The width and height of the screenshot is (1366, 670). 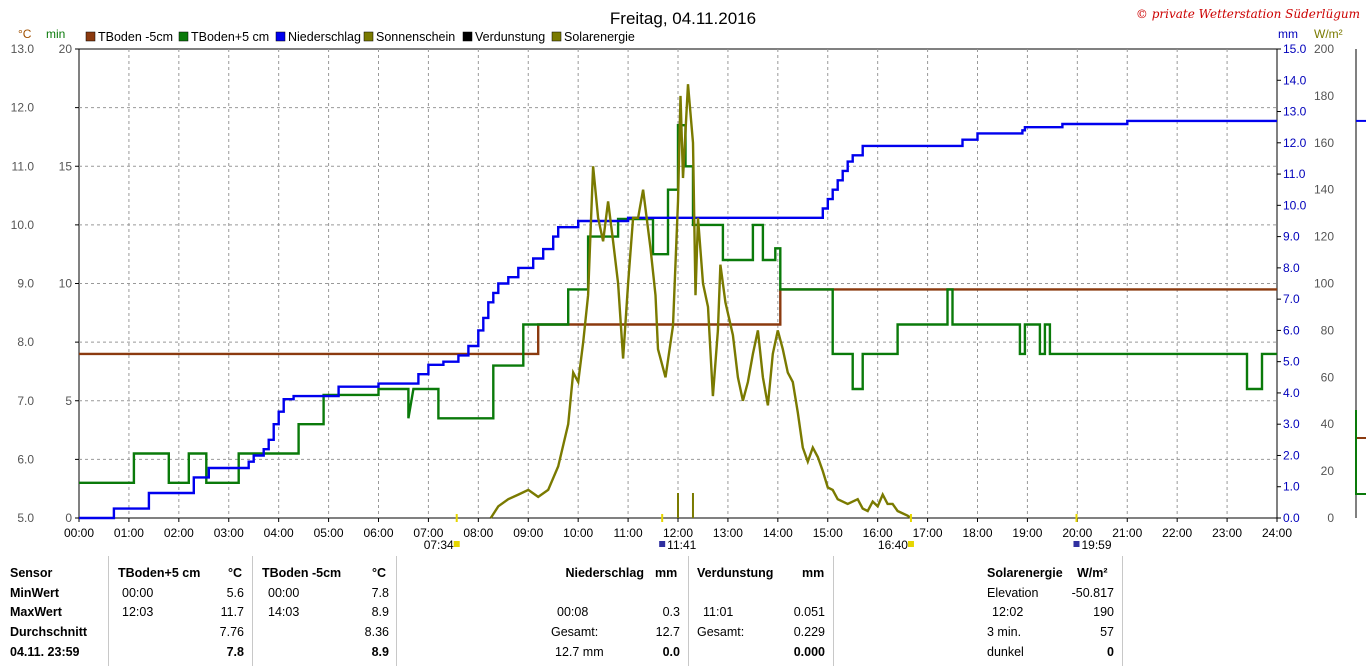 What do you see at coordinates (23, 225) in the screenshot?
I see `celsius-tick-label: 10.0` at bounding box center [23, 225].